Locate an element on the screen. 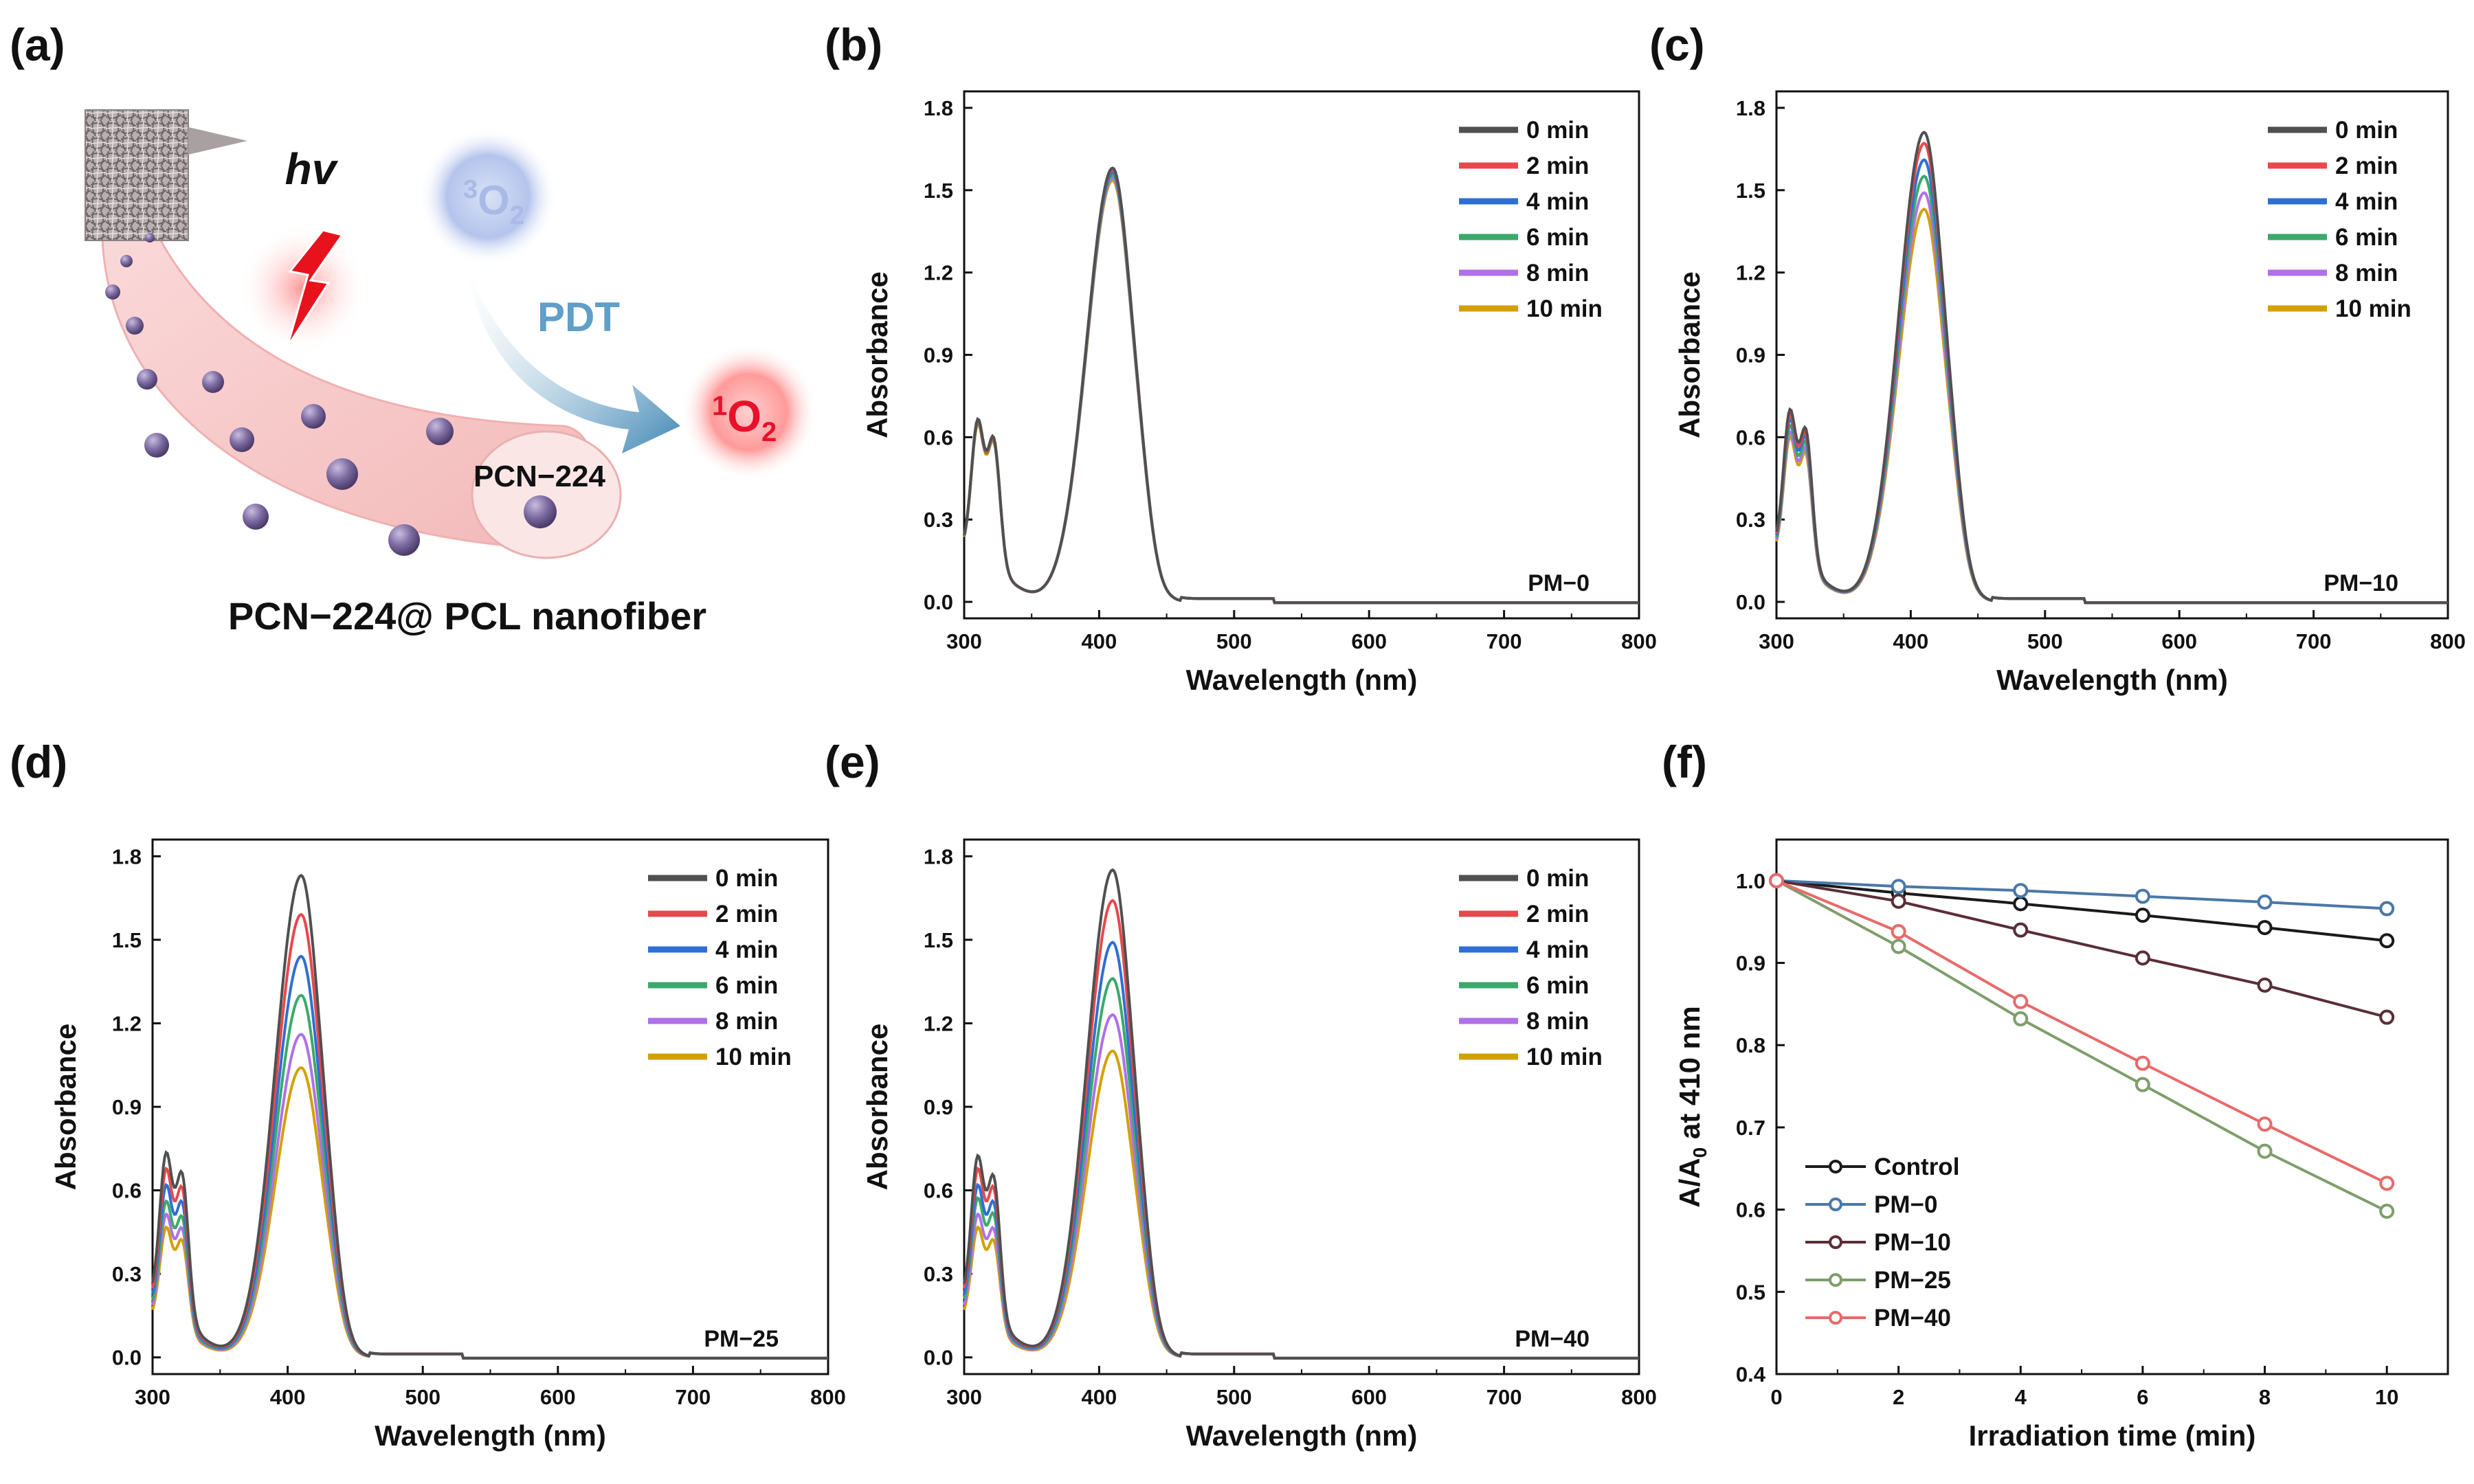 The width and height of the screenshot is (2474, 1484). mat-spike is located at coordinates (217, 141).